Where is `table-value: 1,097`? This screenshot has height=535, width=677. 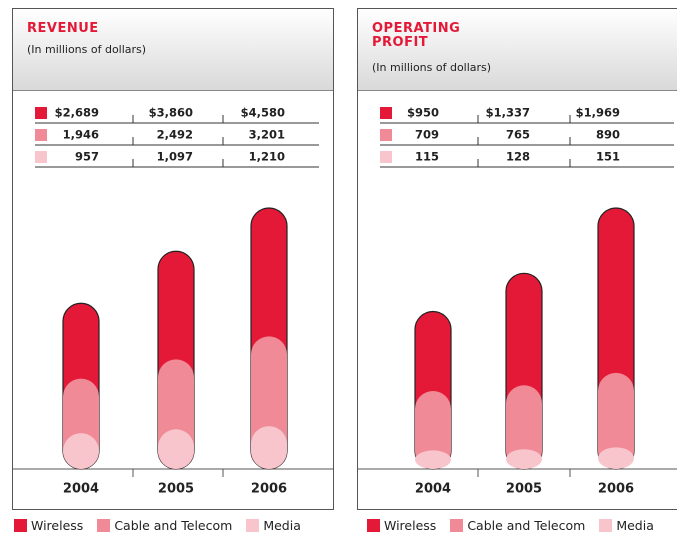 table-value: 1,097 is located at coordinates (175, 157).